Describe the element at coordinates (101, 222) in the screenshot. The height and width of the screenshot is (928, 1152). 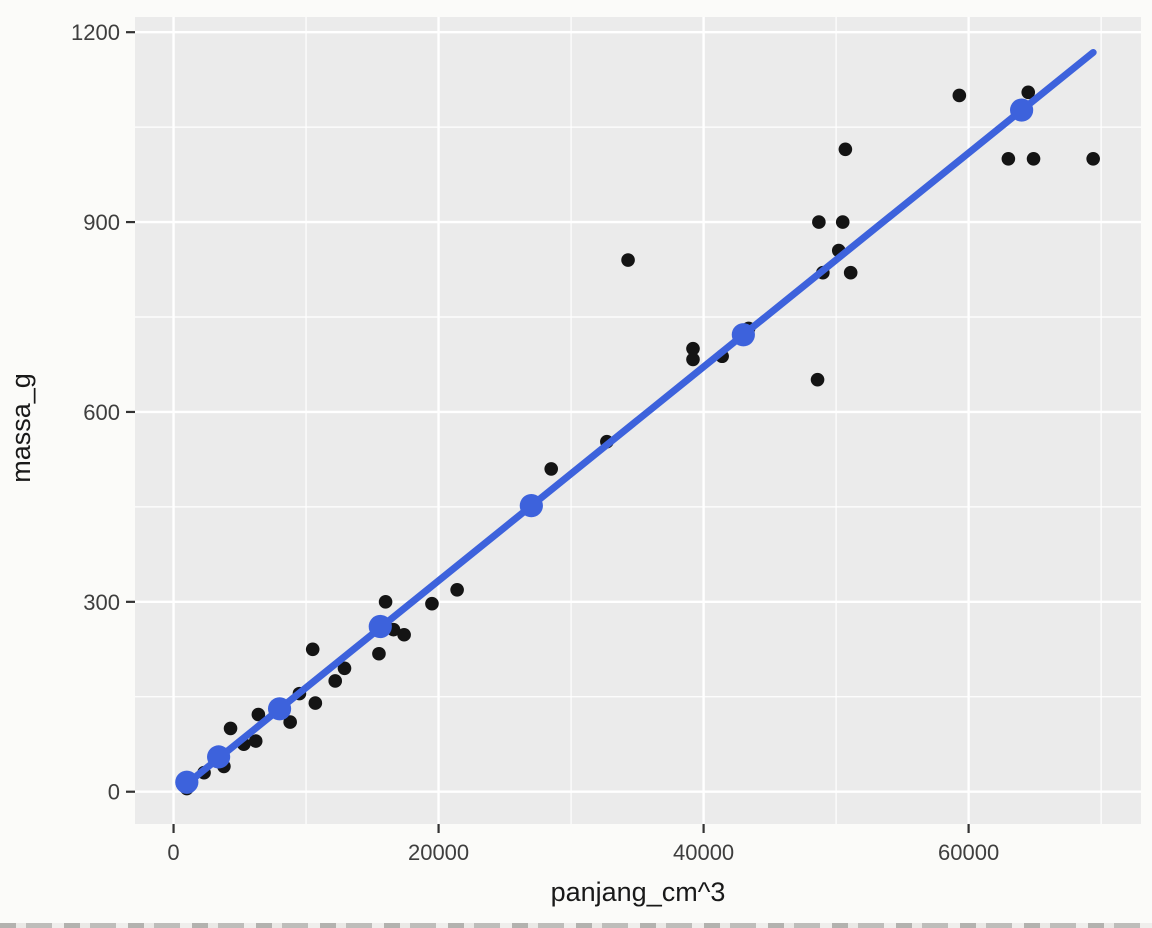
I see `y-tick-label: 900` at that location.